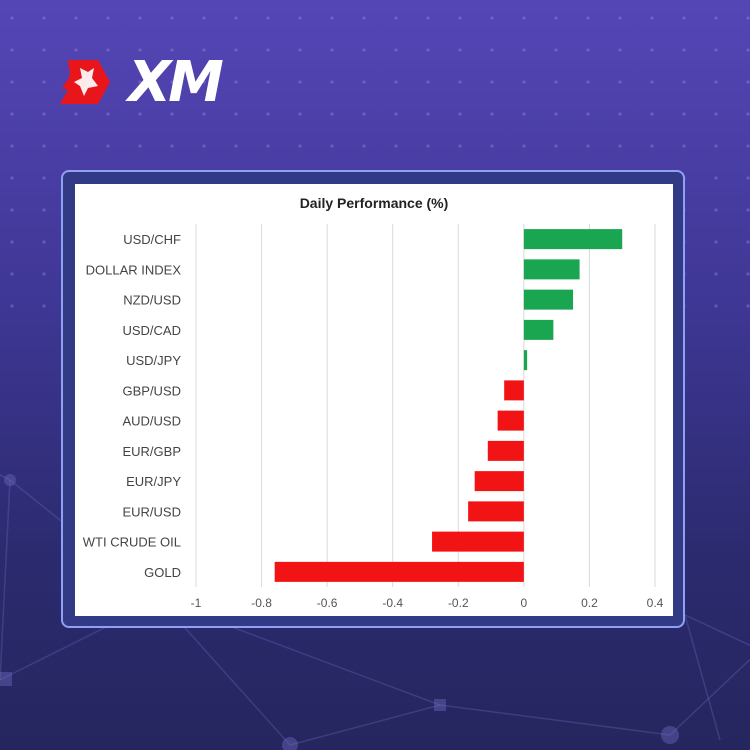  What do you see at coordinates (524, 603) in the screenshot?
I see `x-tick-label: 0` at bounding box center [524, 603].